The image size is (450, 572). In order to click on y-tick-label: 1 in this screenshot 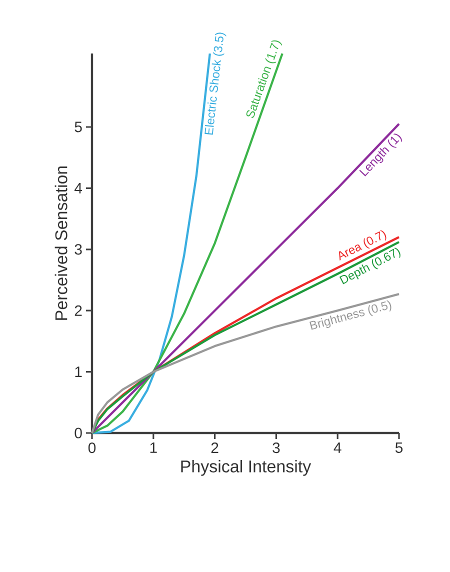, I will do `click(78, 371)`.